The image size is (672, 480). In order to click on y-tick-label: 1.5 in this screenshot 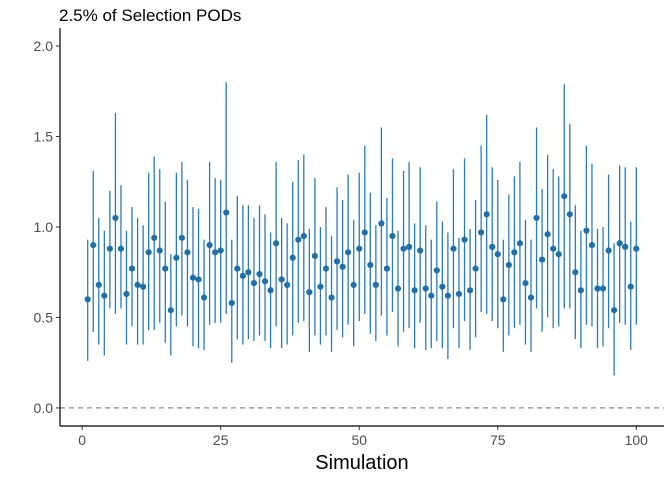, I will do `click(44, 137)`.